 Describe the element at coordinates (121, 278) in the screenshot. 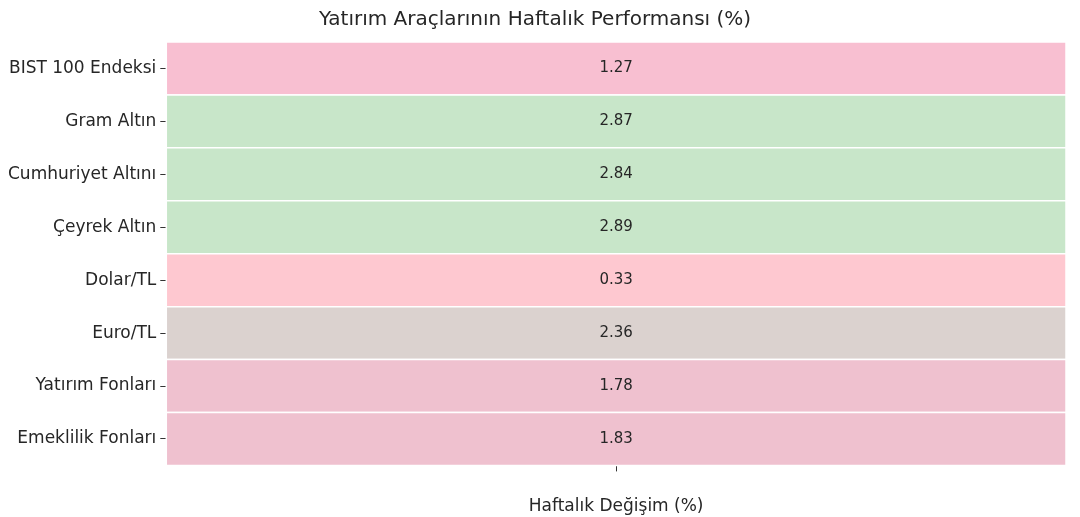

I see `y-tick-label: Dolar/TL` at that location.